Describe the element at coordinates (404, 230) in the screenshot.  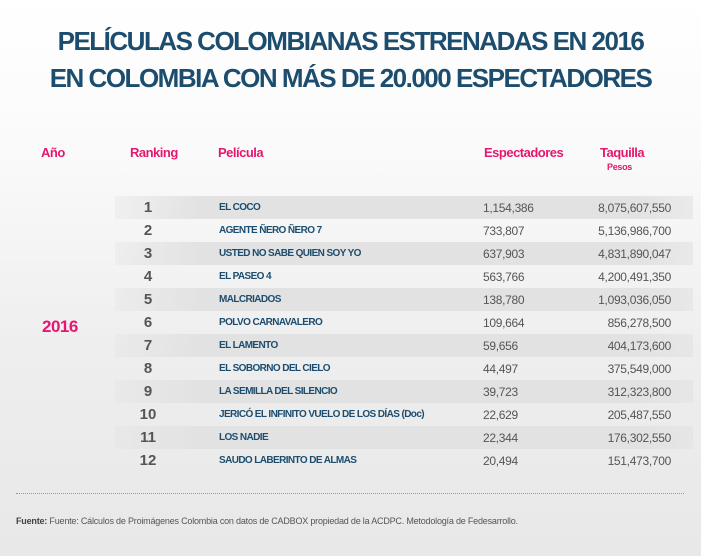
I see `table-row: 2 AGENTE ÑERO ÑERO 7 733,807 5,136,986,700` at that location.